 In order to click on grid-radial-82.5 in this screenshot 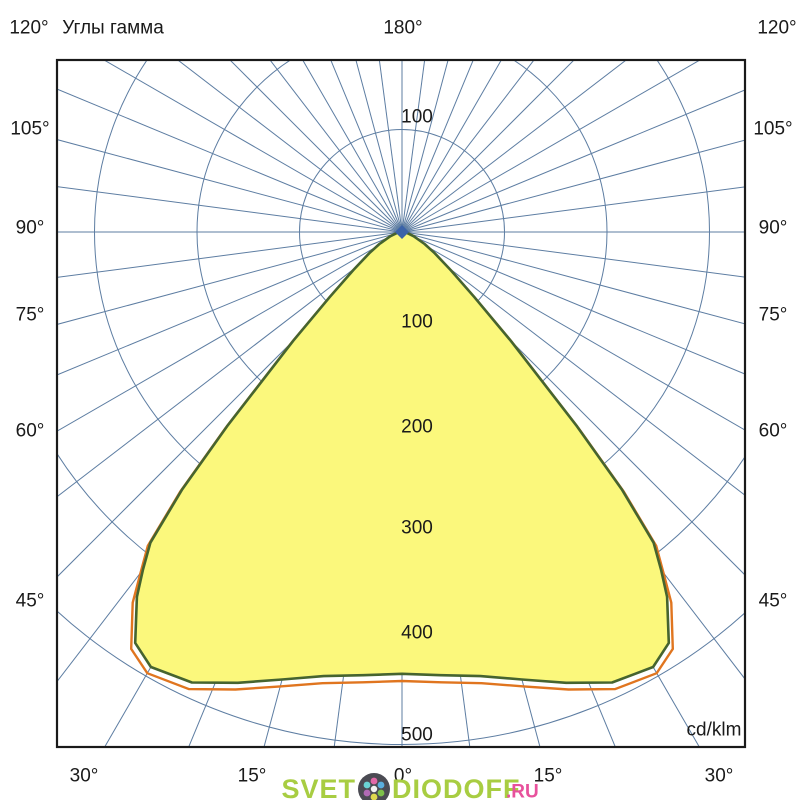, I will do `click(573, 254)`.